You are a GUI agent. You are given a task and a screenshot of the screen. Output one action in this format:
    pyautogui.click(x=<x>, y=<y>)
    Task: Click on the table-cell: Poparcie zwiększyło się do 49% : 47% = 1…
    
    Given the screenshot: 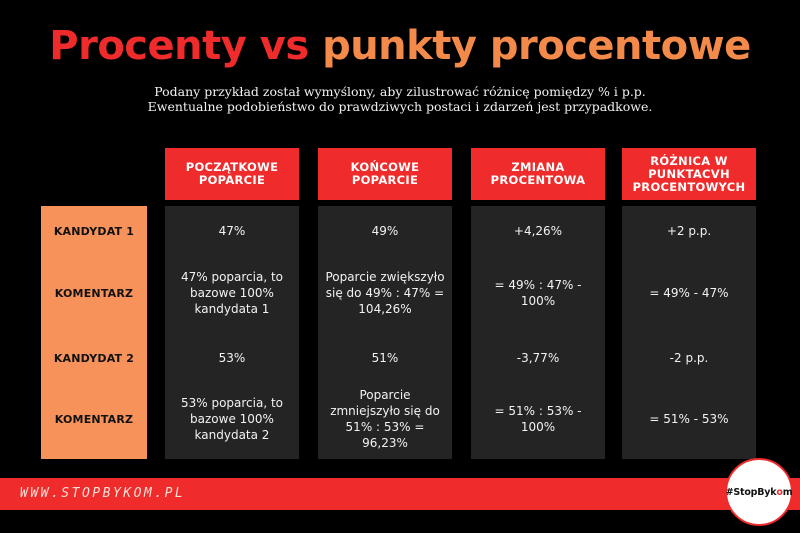 What is the action you would take?
    pyautogui.click(x=385, y=293)
    